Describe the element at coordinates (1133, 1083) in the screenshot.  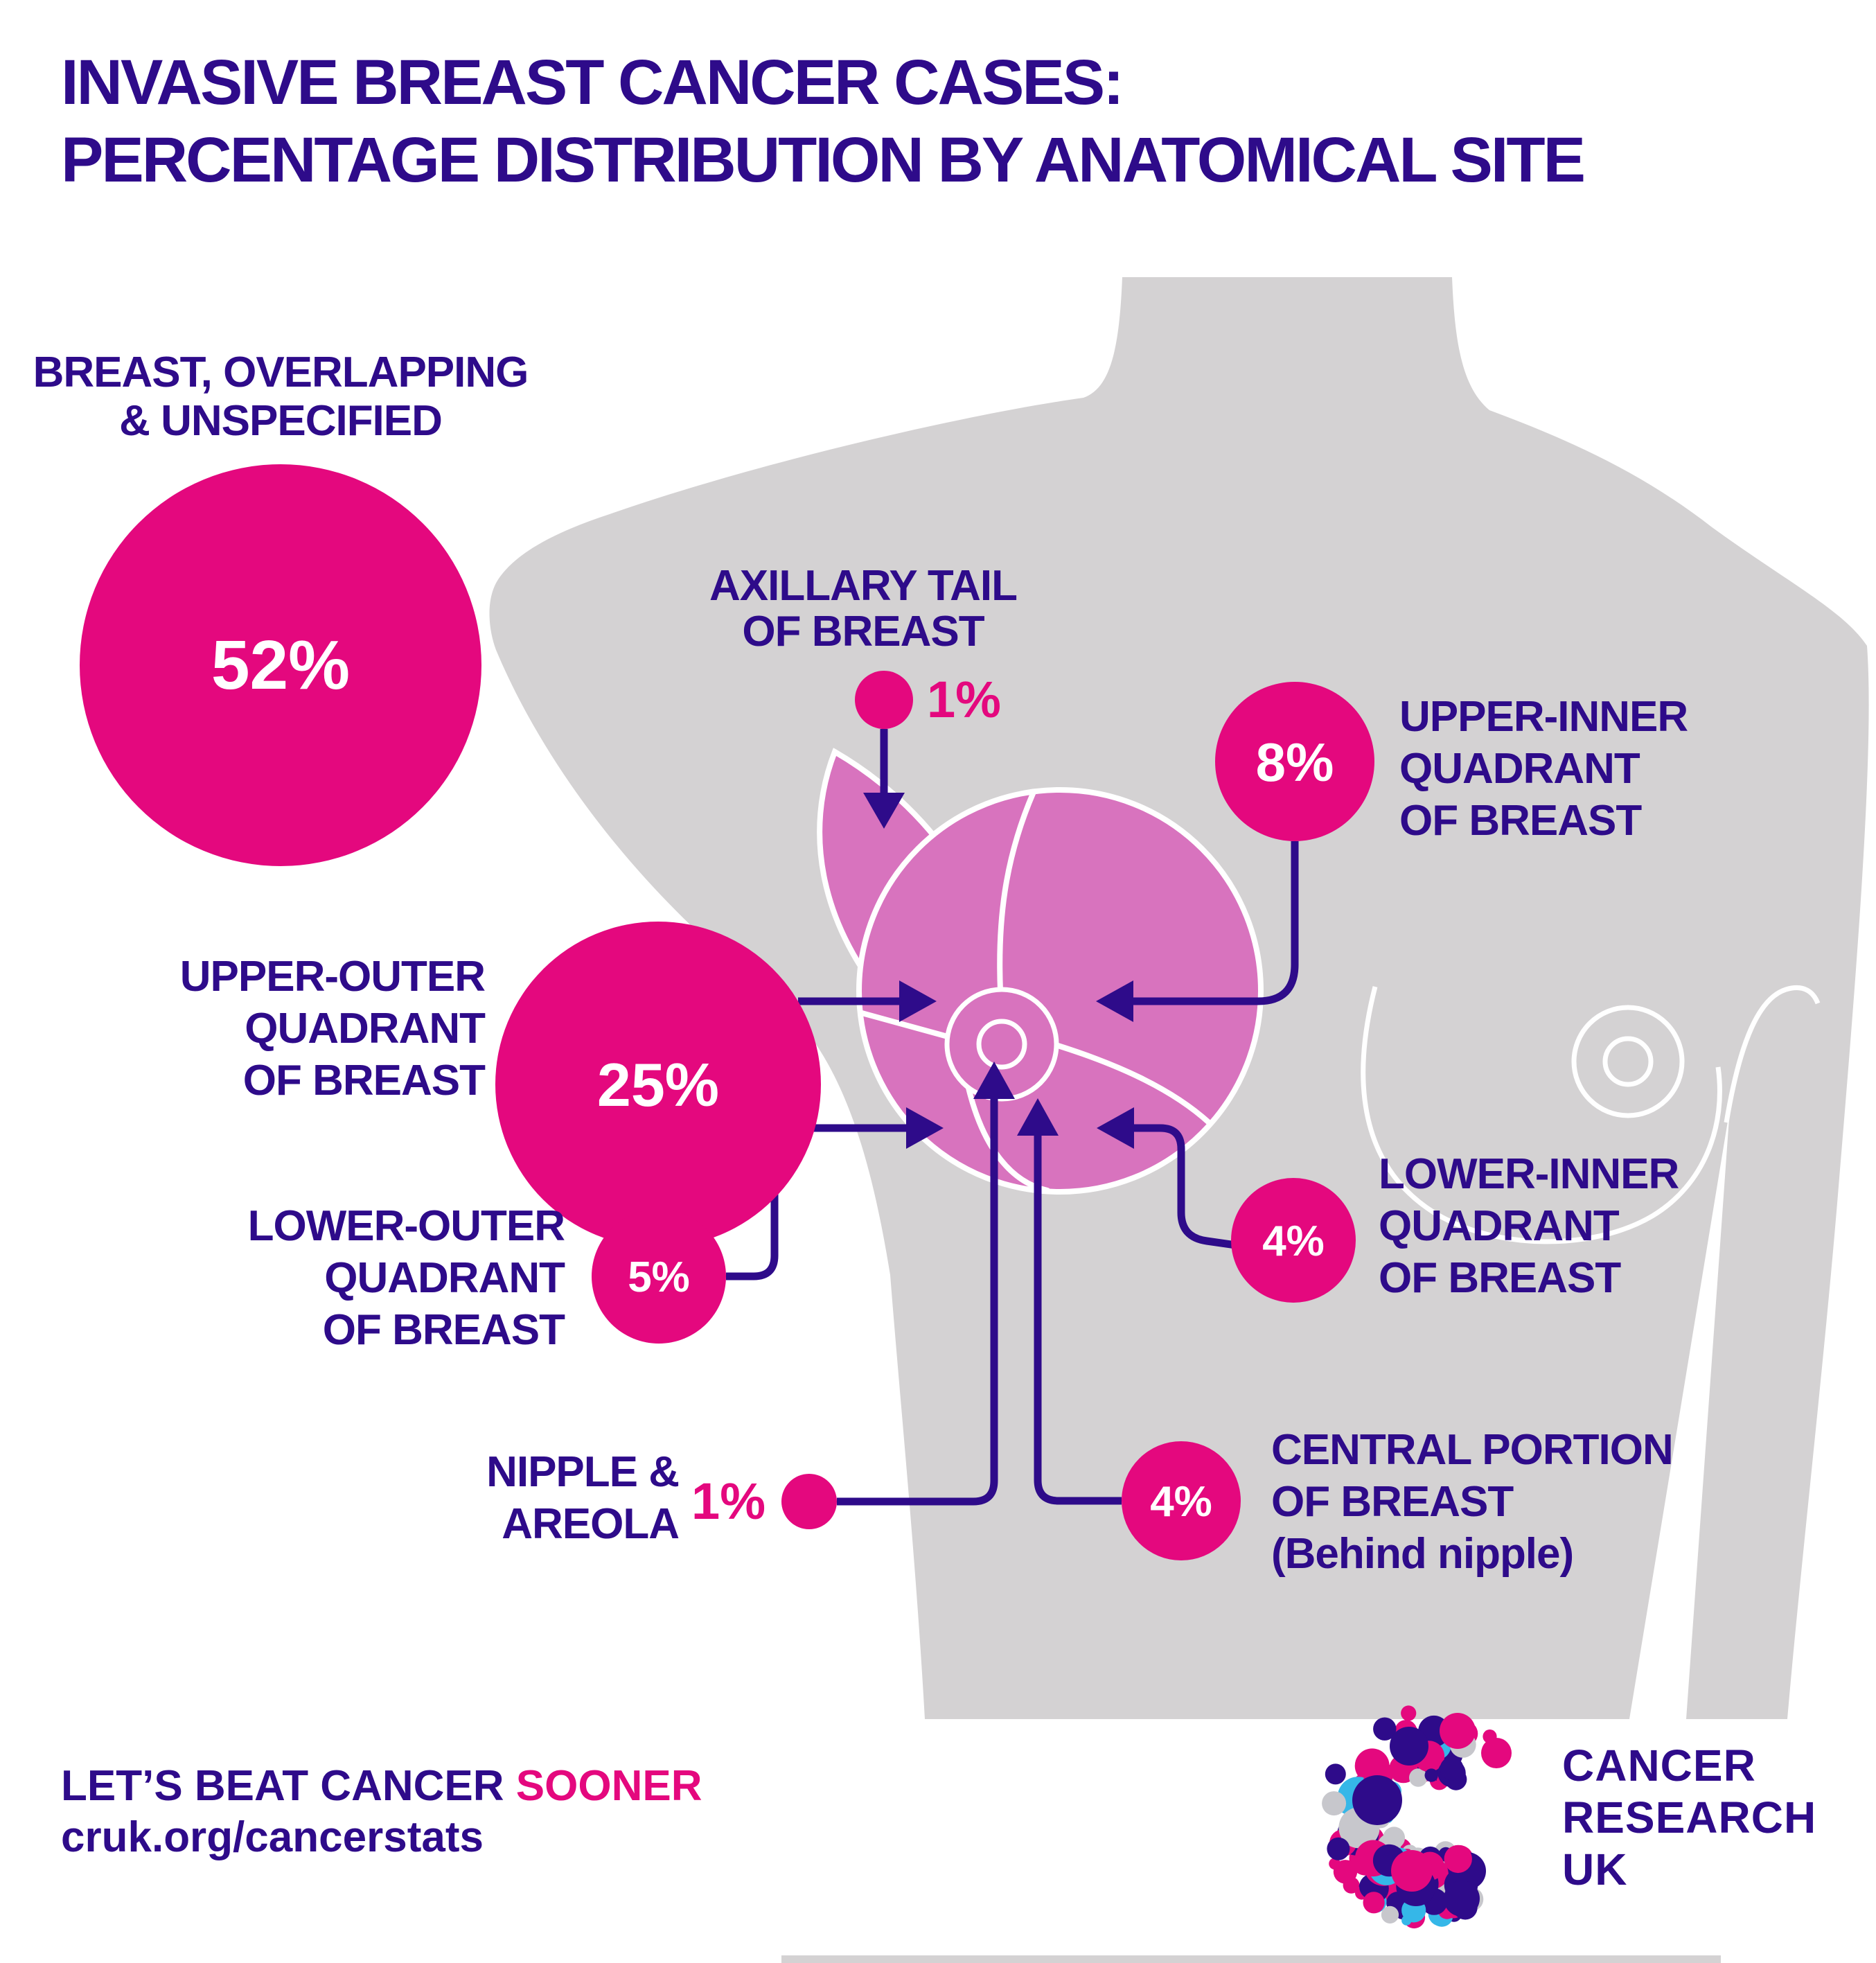
I see `quadrant-line-horizontal-right` at that location.